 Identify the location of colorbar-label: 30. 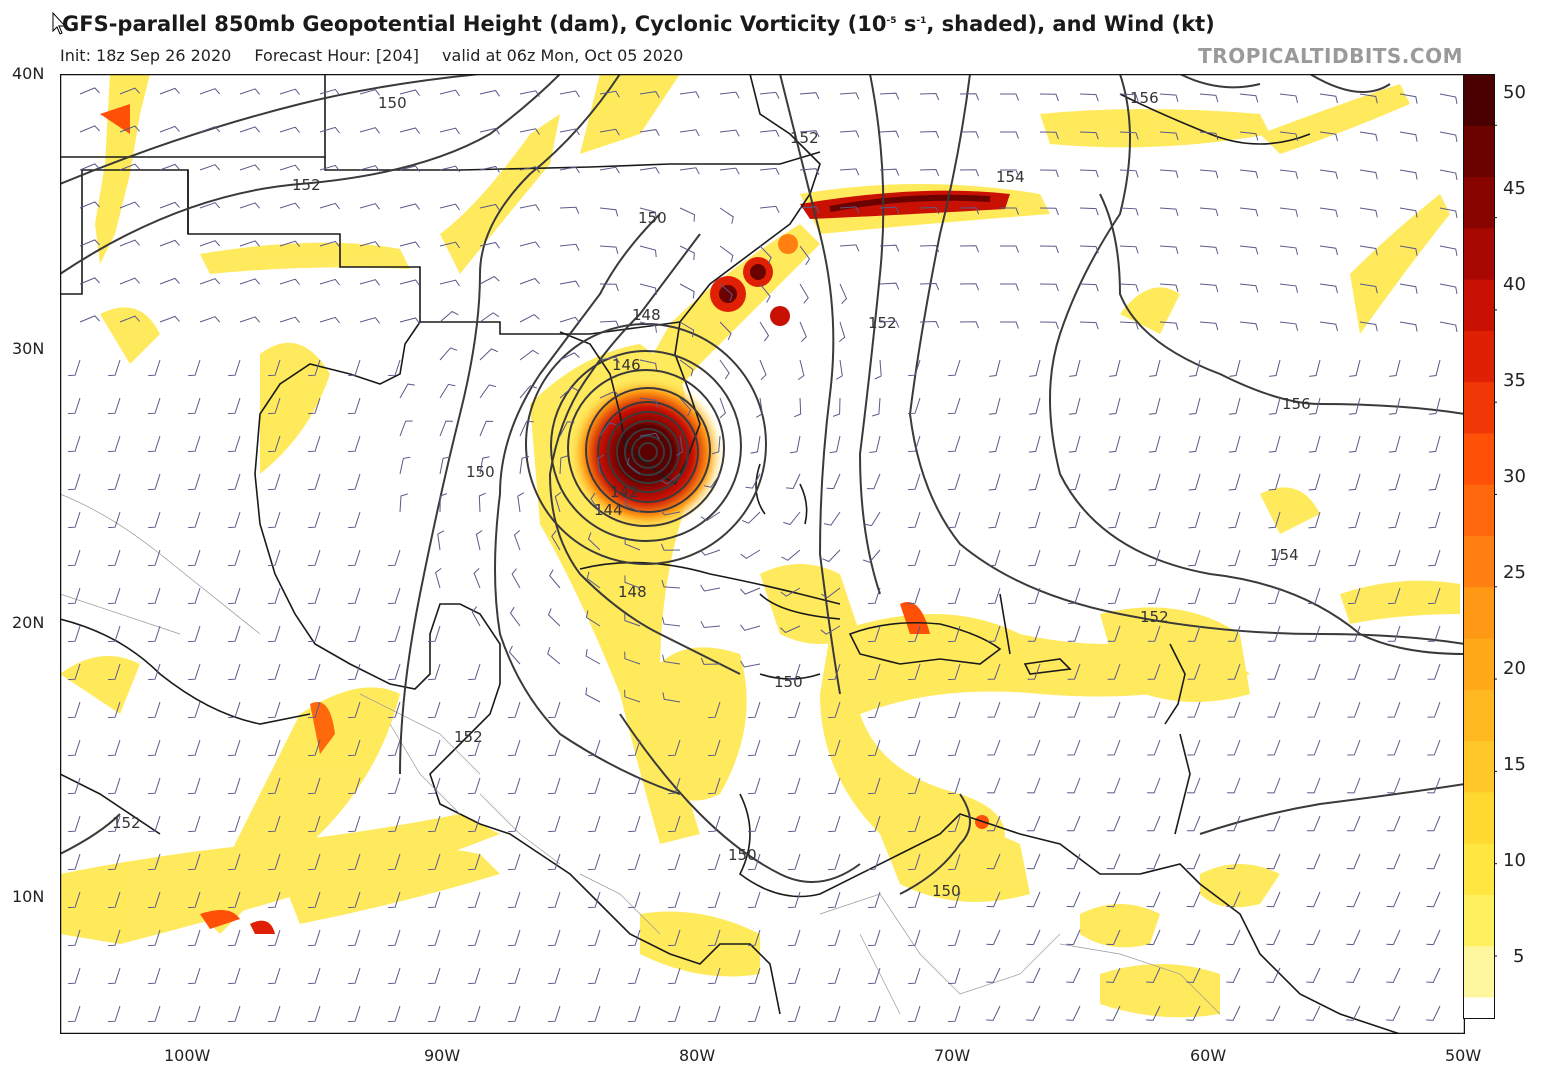
(1514, 476).